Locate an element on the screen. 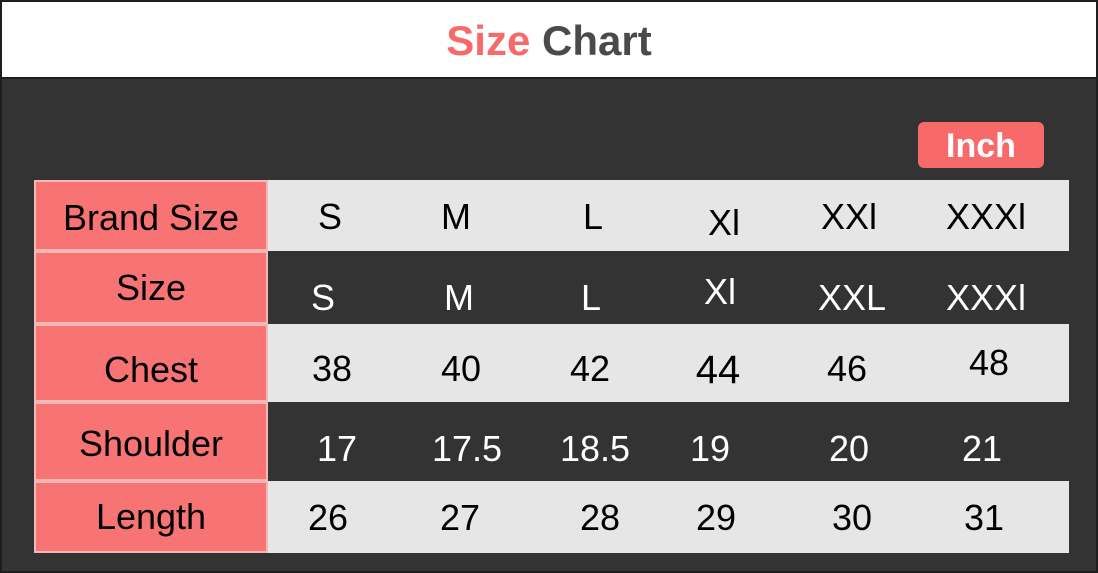 The height and width of the screenshot is (573, 1098). row-label: Size is located at coordinates (151, 287).